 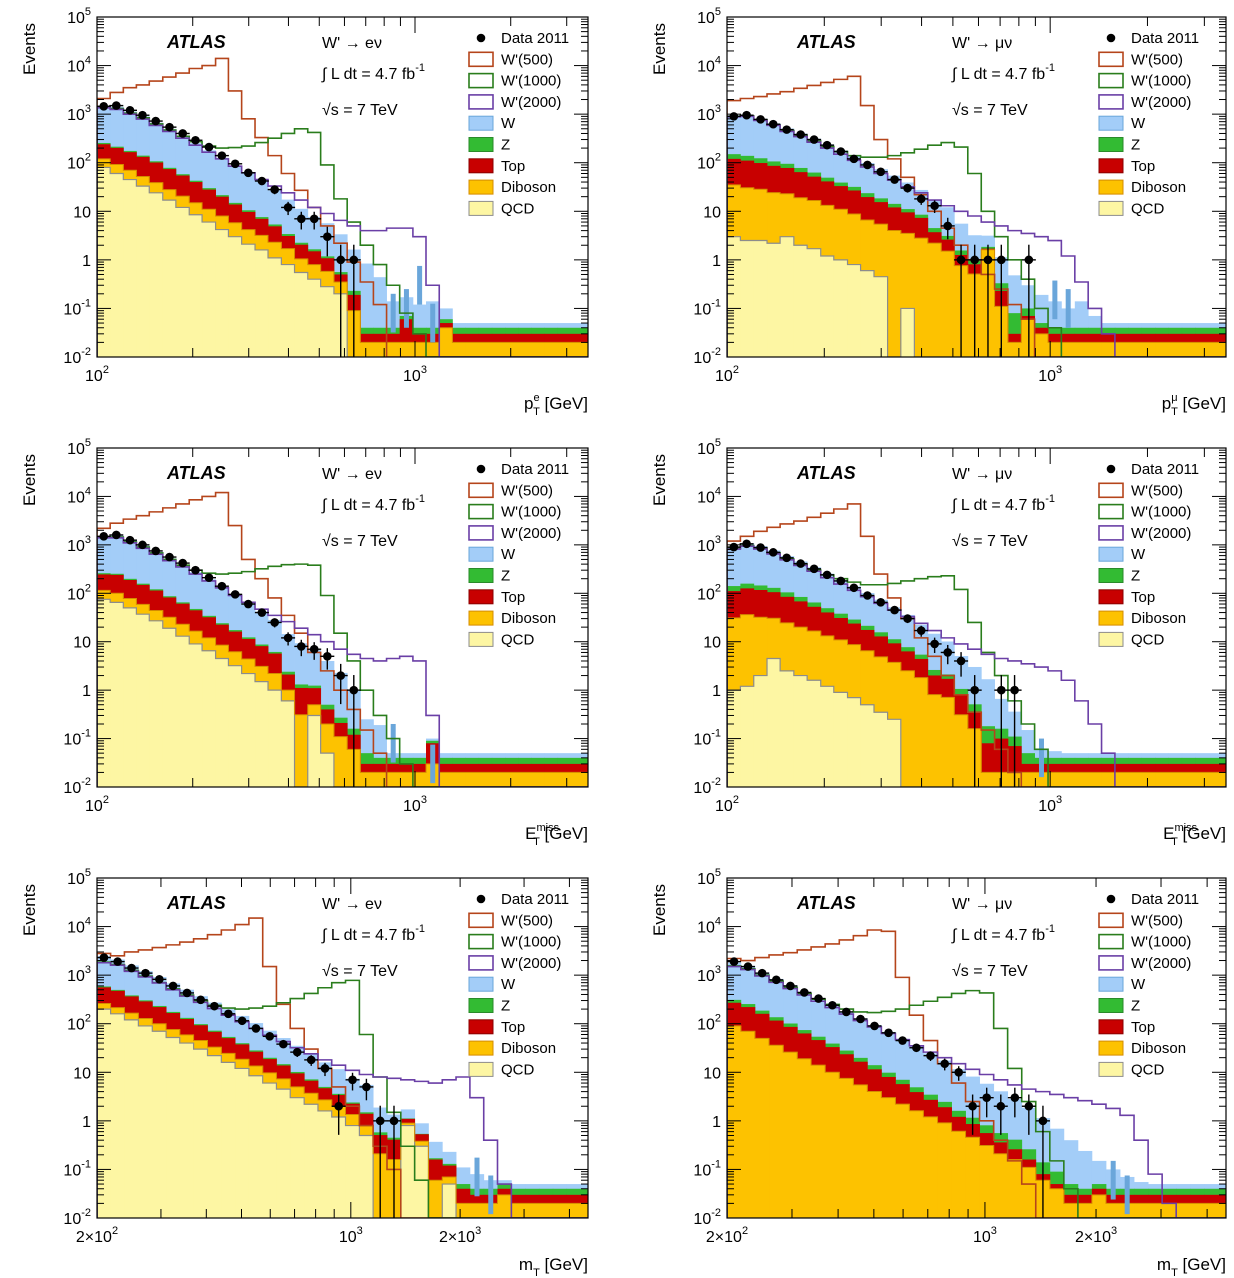 What do you see at coordinates (531, 533) in the screenshot?
I see `legend-label: W'(2000)` at bounding box center [531, 533].